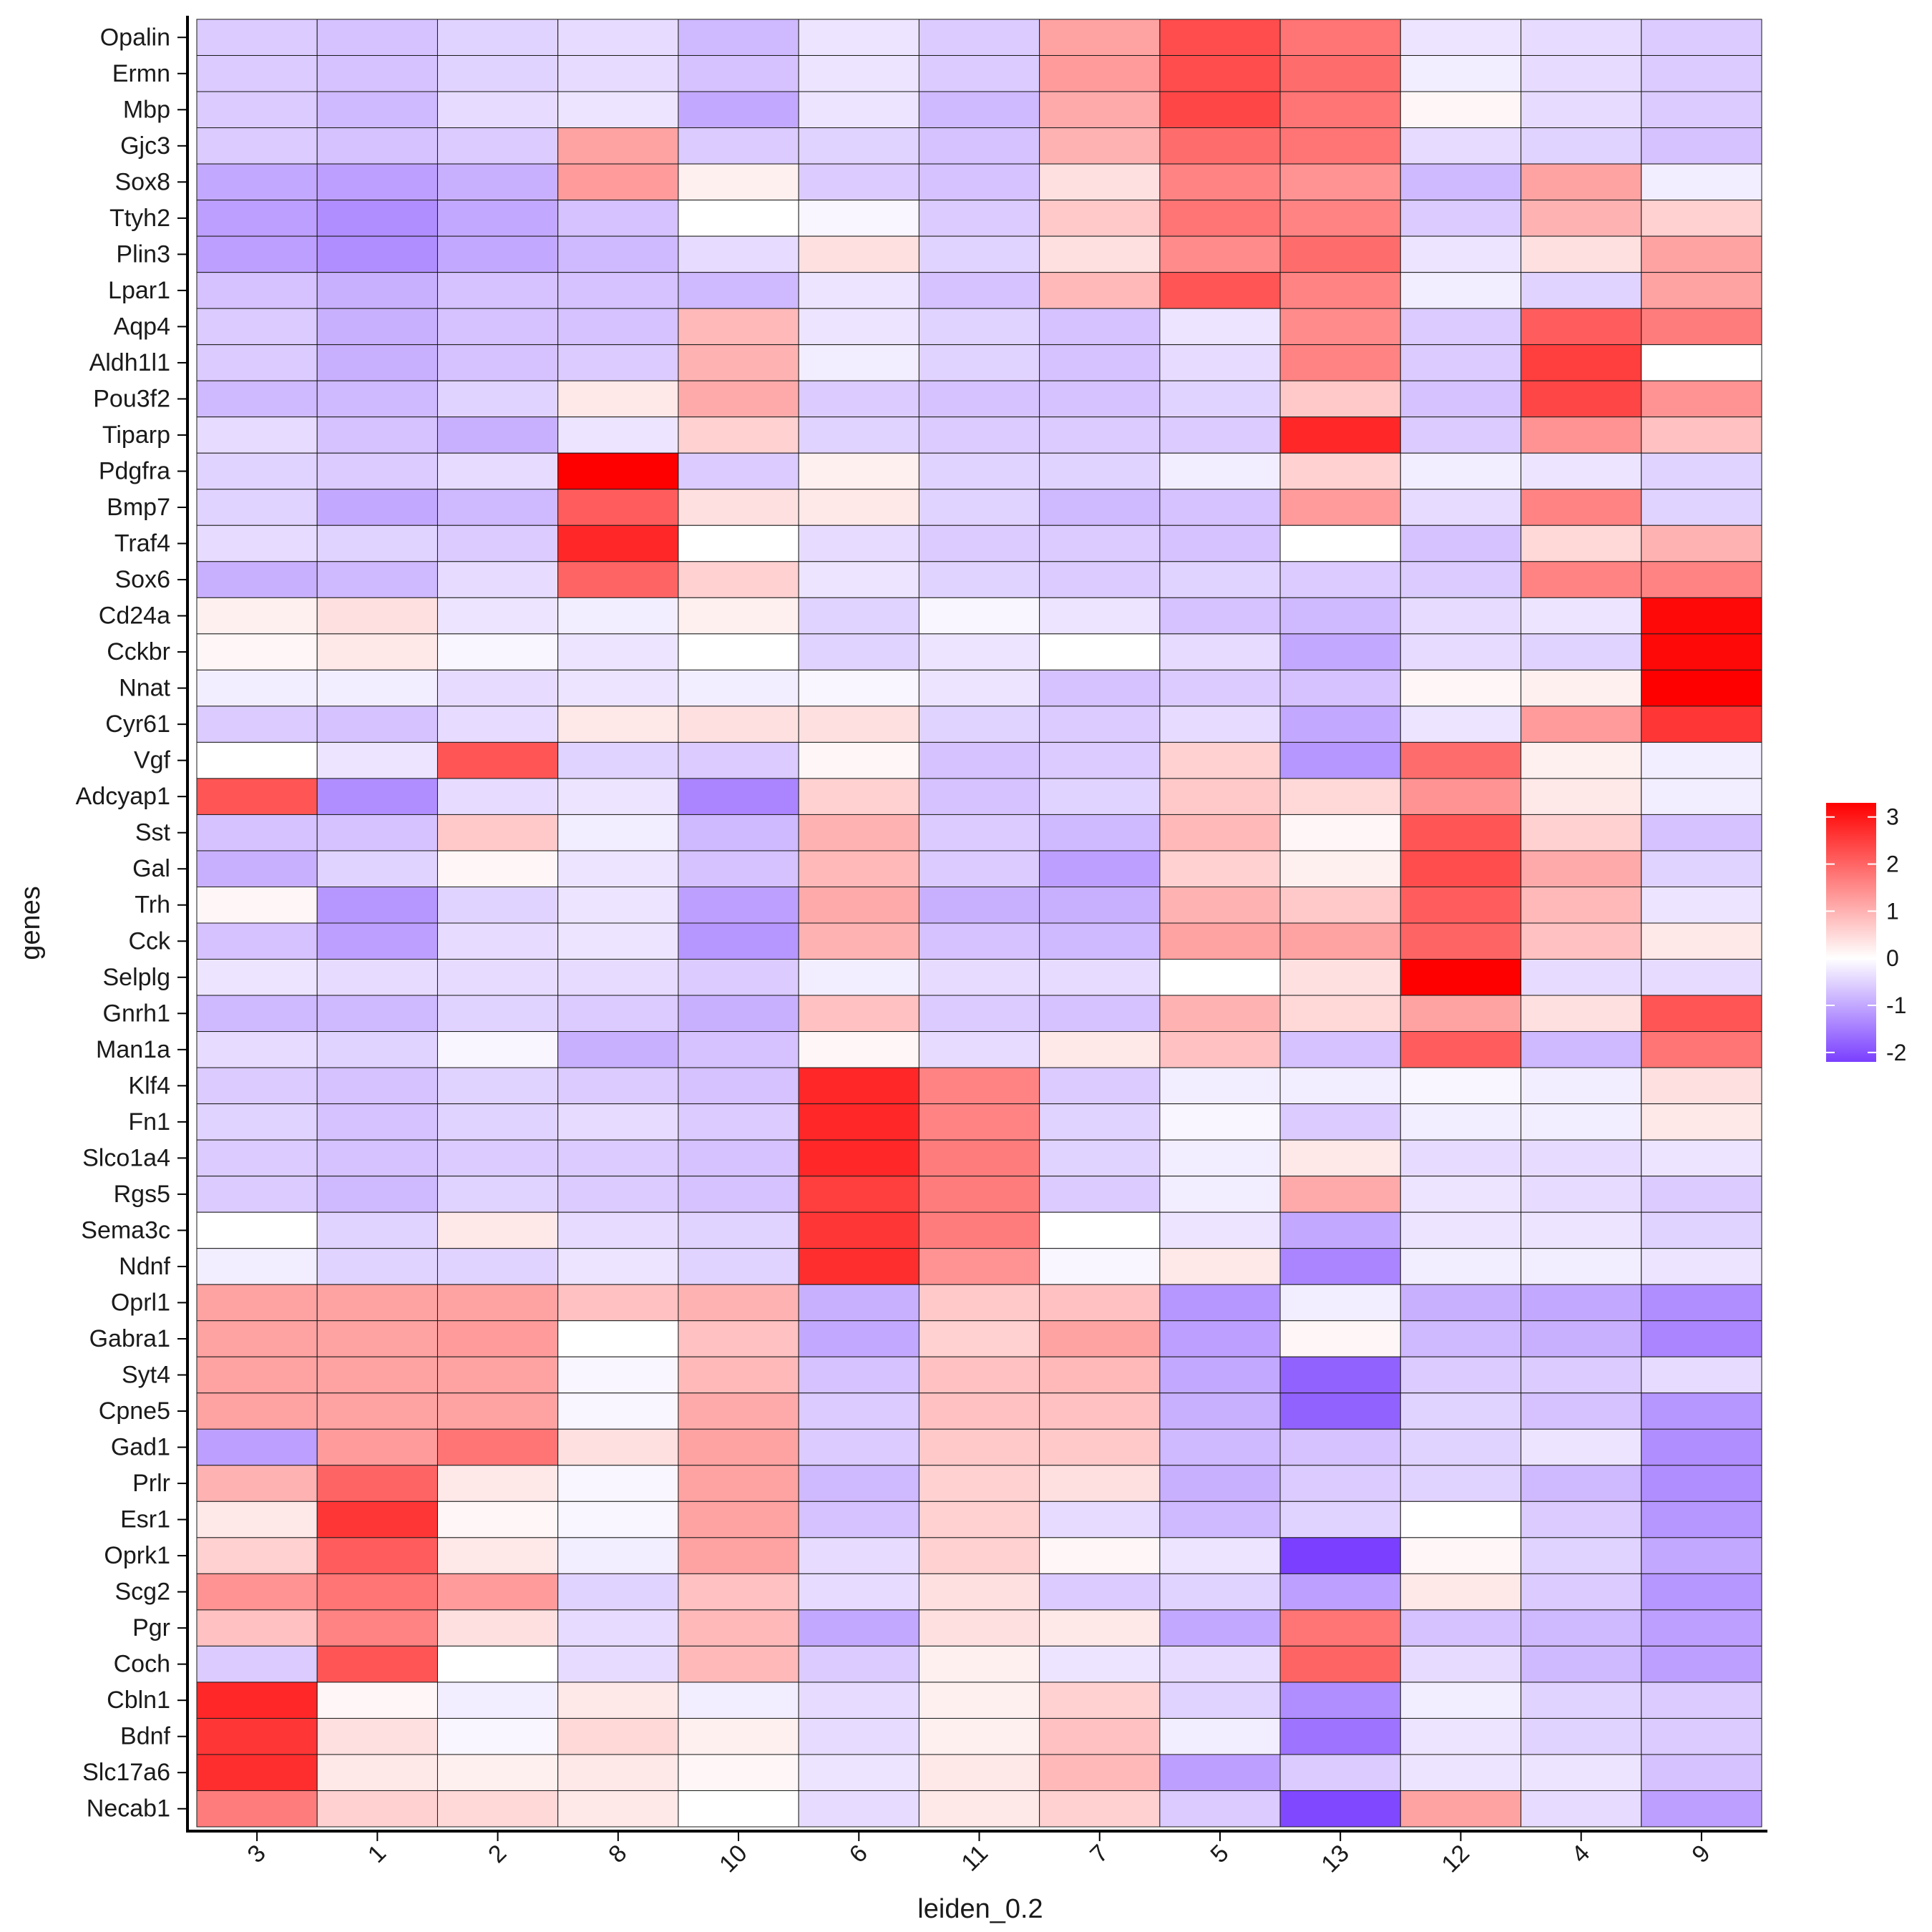  What do you see at coordinates (136, 435) in the screenshot?
I see `gene-label: Tiparp` at bounding box center [136, 435].